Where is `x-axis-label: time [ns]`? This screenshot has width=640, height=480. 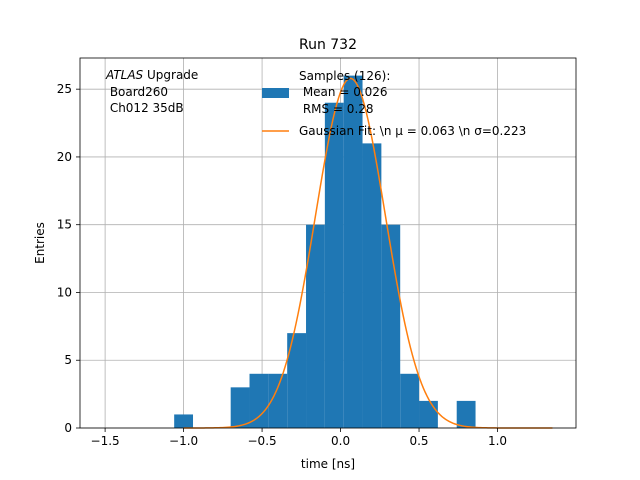 x-axis-label: time [ns] is located at coordinates (328, 464).